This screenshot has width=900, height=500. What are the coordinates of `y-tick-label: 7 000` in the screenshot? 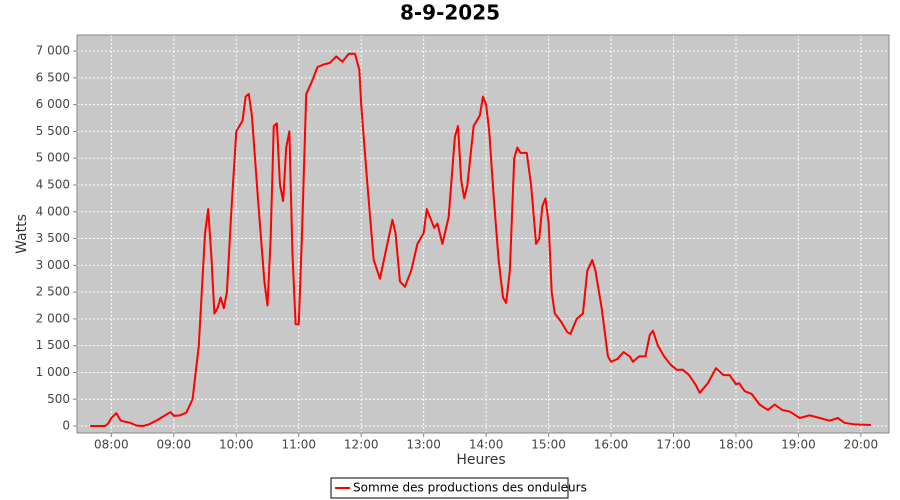 It's located at (53, 51).